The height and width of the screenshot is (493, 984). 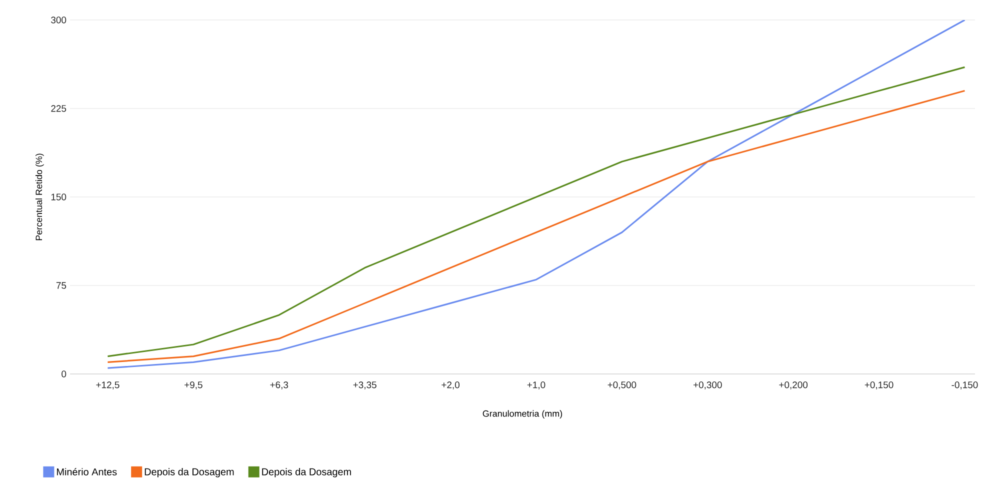 I want to click on x-tick-label: +1,0, so click(x=536, y=386).